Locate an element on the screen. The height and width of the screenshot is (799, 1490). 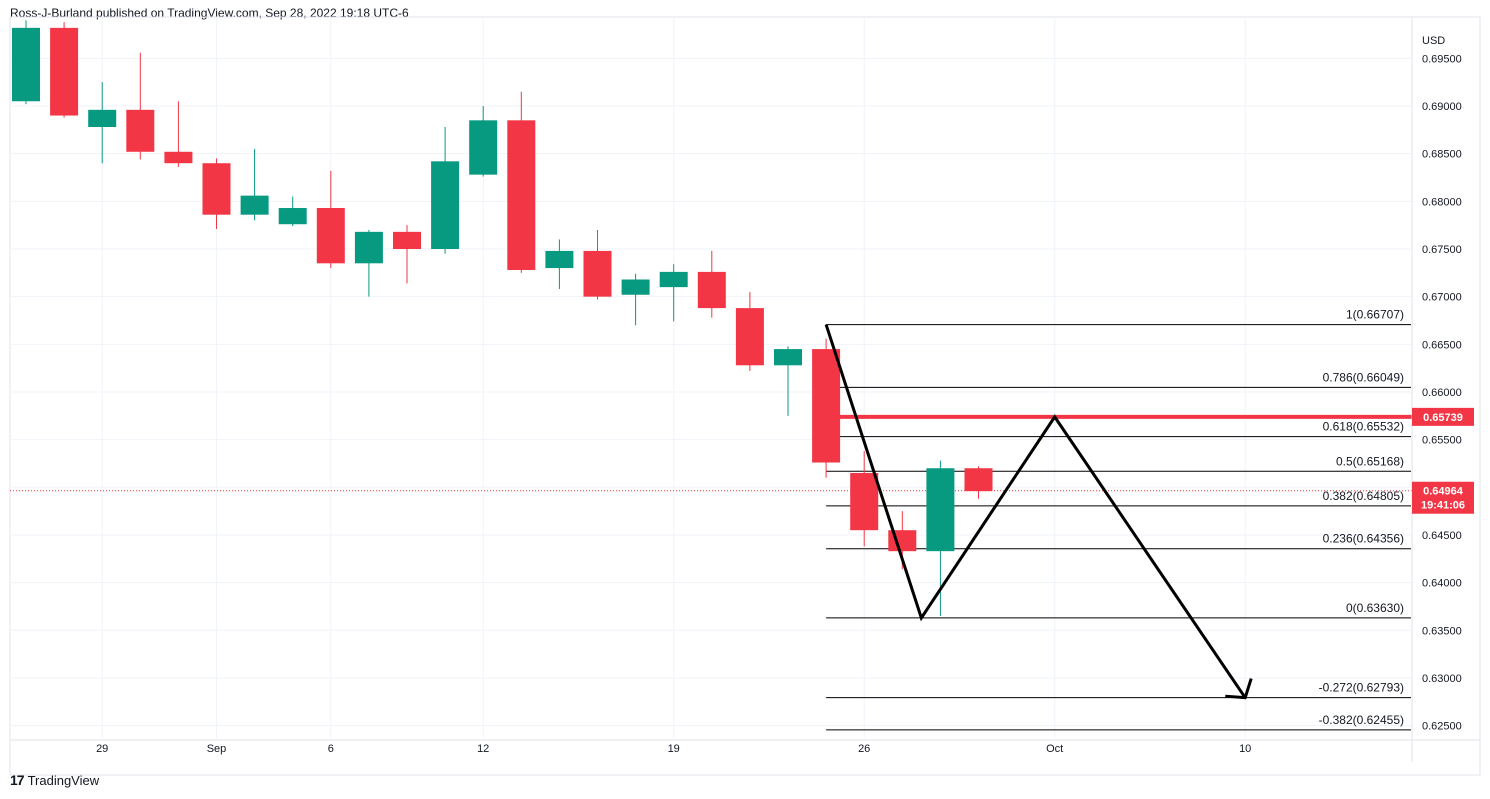
y-tick-label: 0.66500 is located at coordinates (1442, 345).